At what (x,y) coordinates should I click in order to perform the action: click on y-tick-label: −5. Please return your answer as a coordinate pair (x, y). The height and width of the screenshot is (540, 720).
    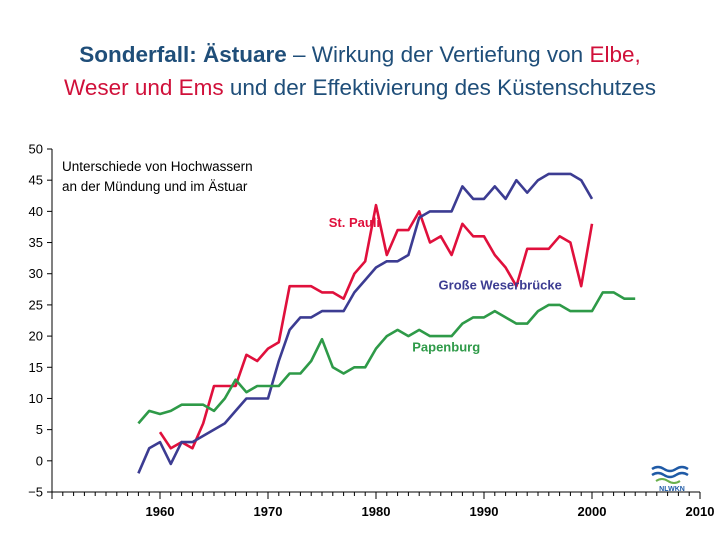
    Looking at the image, I should click on (35, 492).